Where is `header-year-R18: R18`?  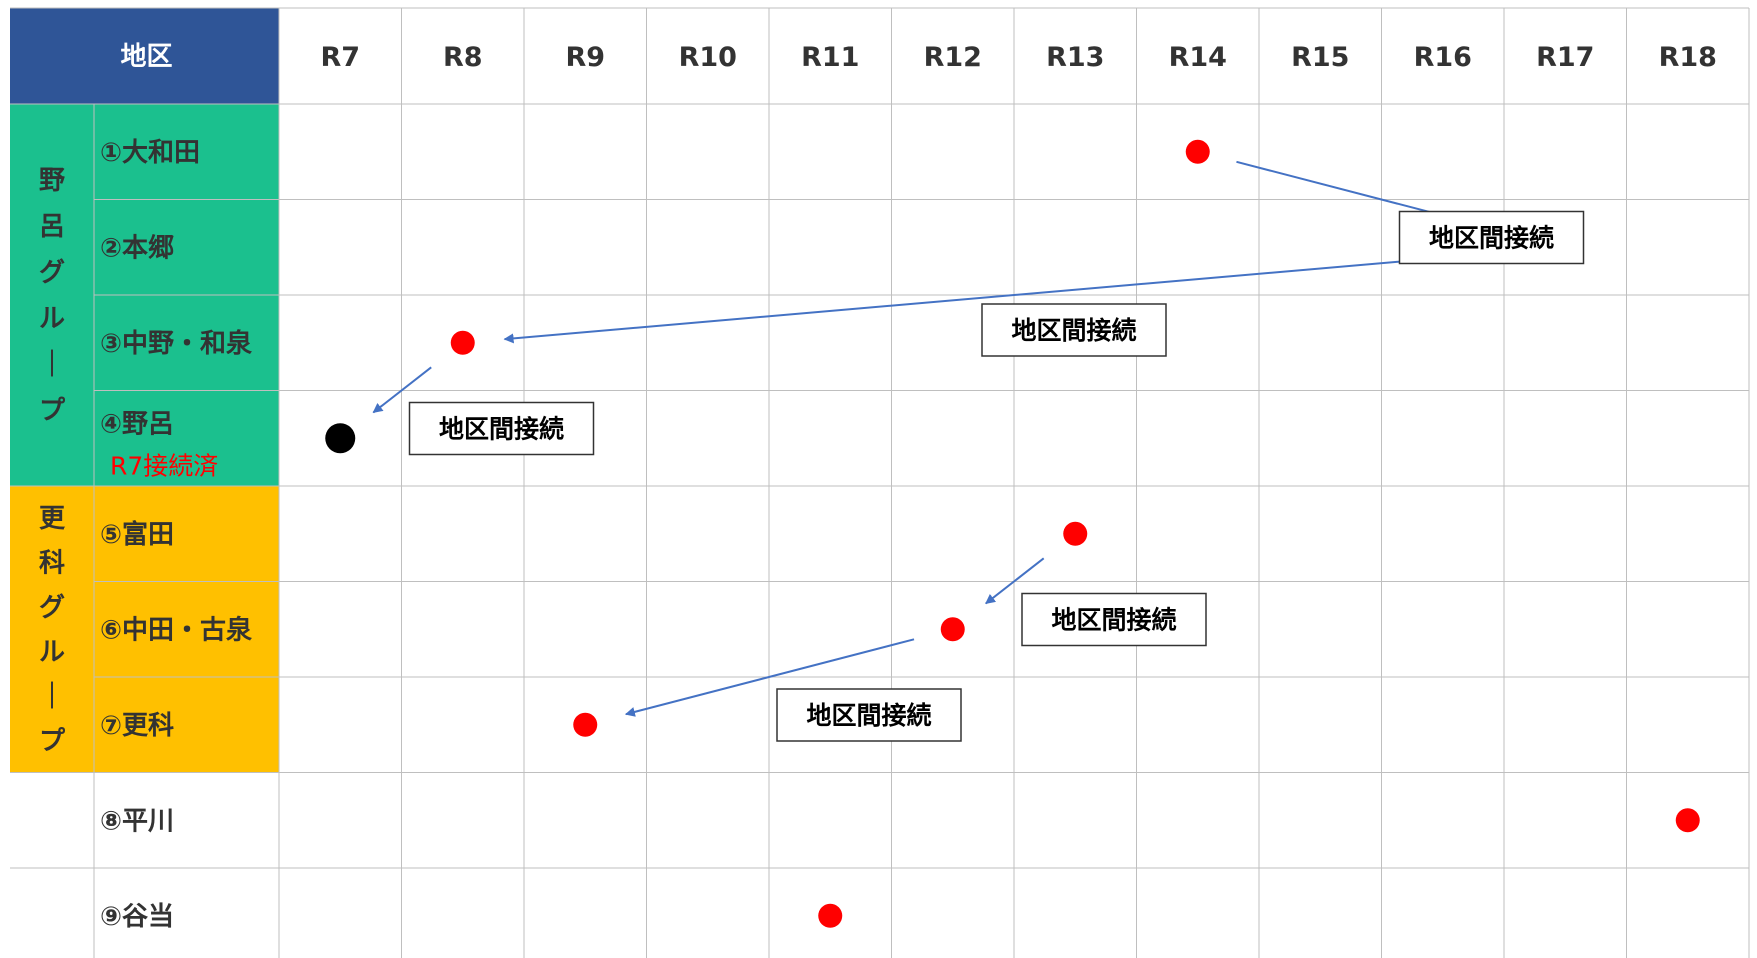 header-year-R18: R18 is located at coordinates (1688, 57).